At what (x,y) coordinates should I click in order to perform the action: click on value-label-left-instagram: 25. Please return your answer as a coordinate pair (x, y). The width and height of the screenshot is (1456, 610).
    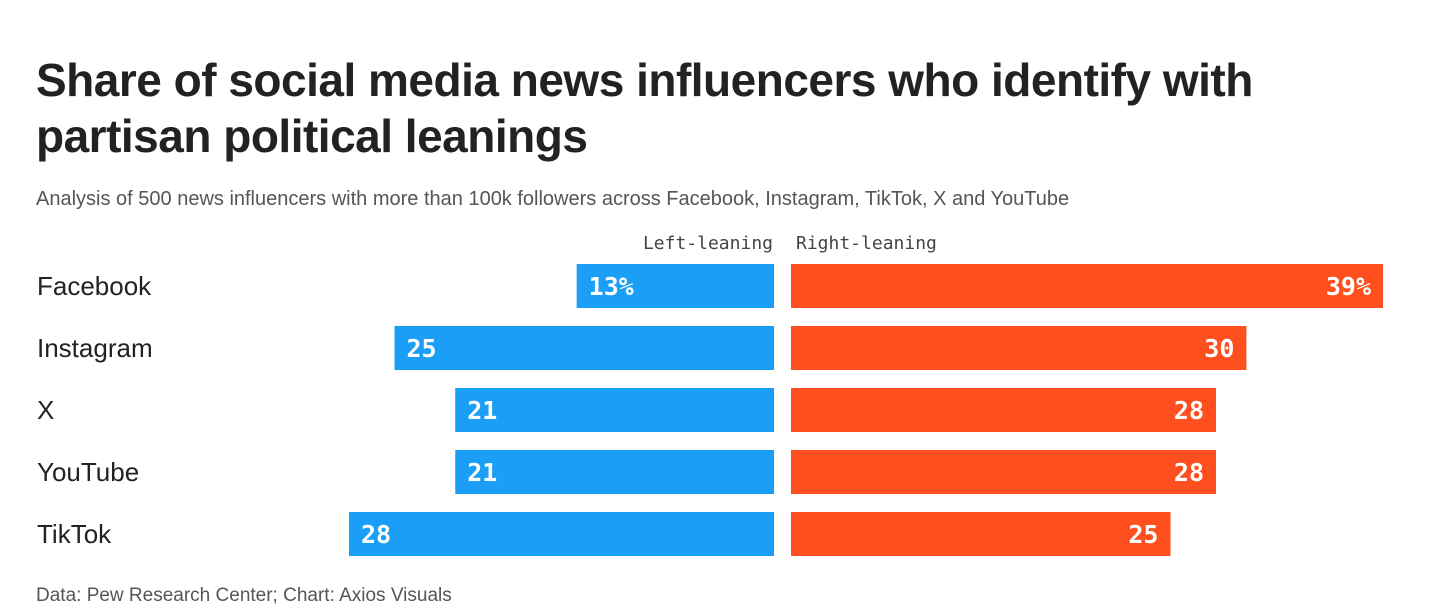
    Looking at the image, I should click on (422, 348).